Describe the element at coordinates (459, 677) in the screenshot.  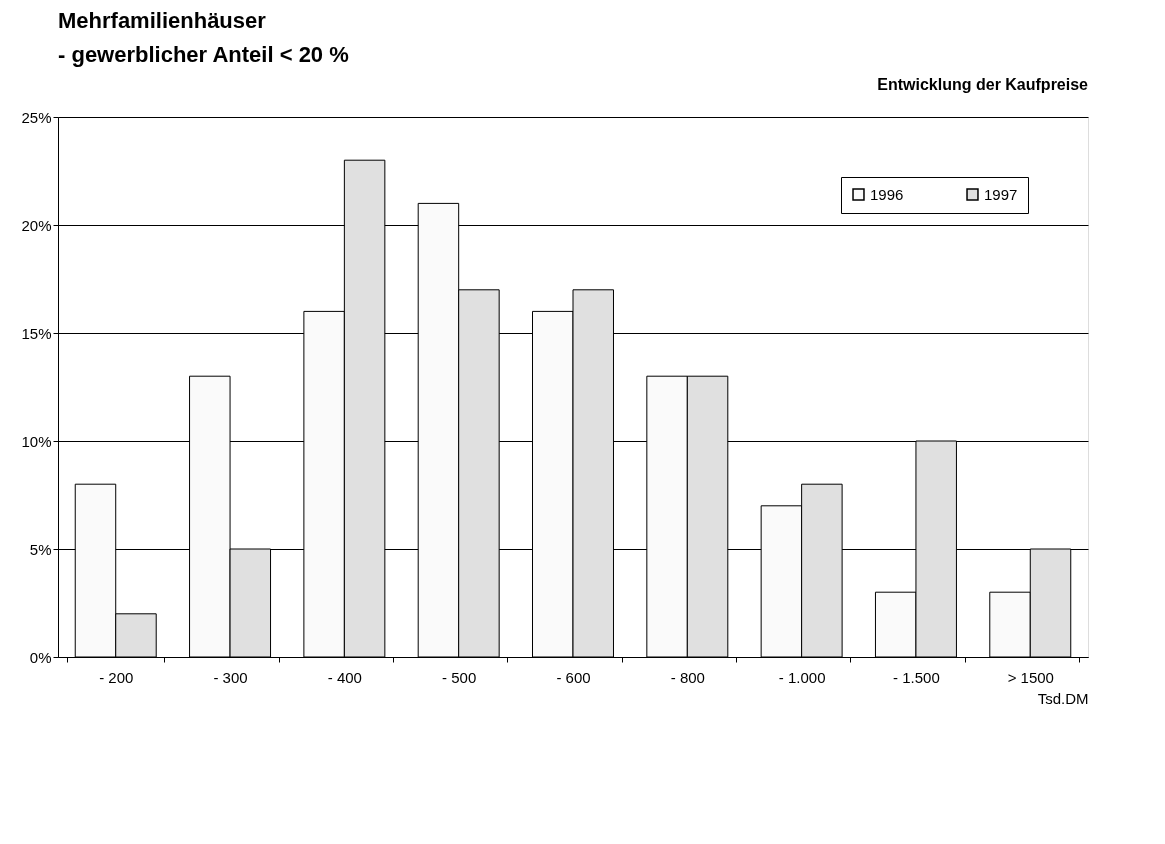
I see `x-tick-label: - 500` at that location.